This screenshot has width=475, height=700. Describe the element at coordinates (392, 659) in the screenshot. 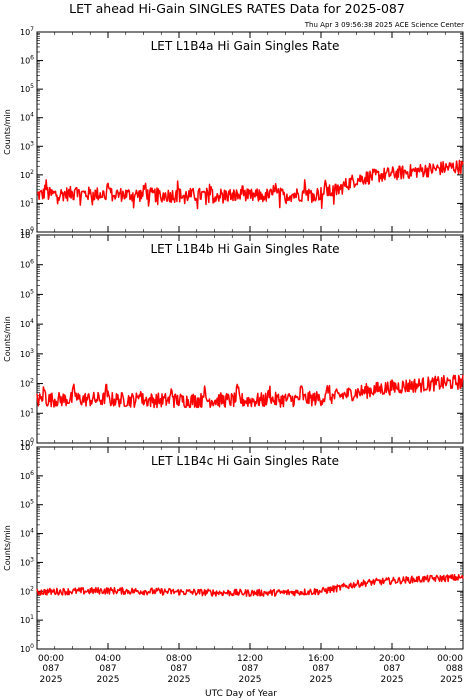

I see `x-tick-label: 20:00` at that location.